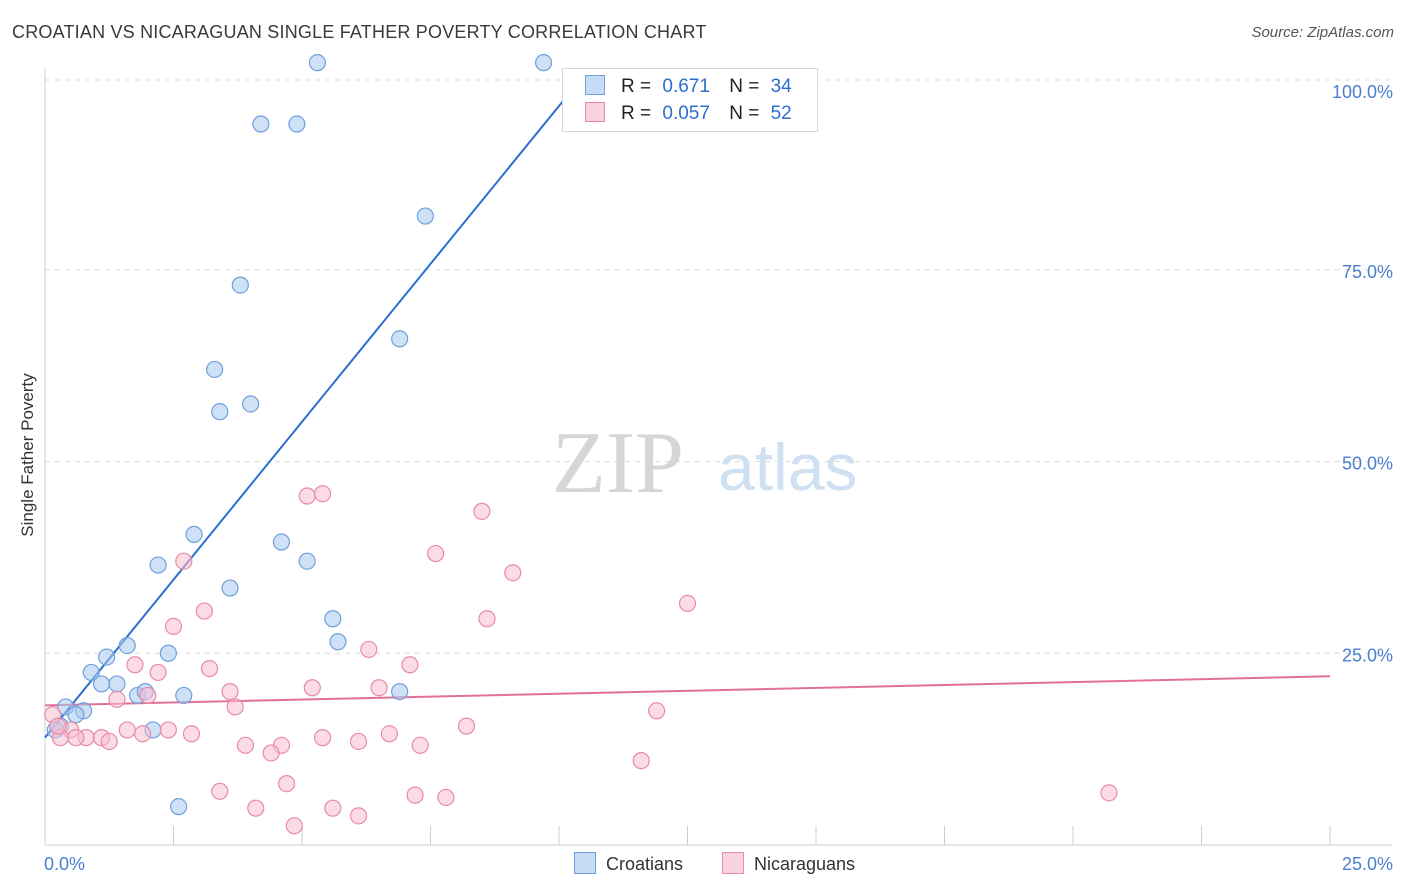  I want to click on nicaraguans-trend-line, so click(687, 691).